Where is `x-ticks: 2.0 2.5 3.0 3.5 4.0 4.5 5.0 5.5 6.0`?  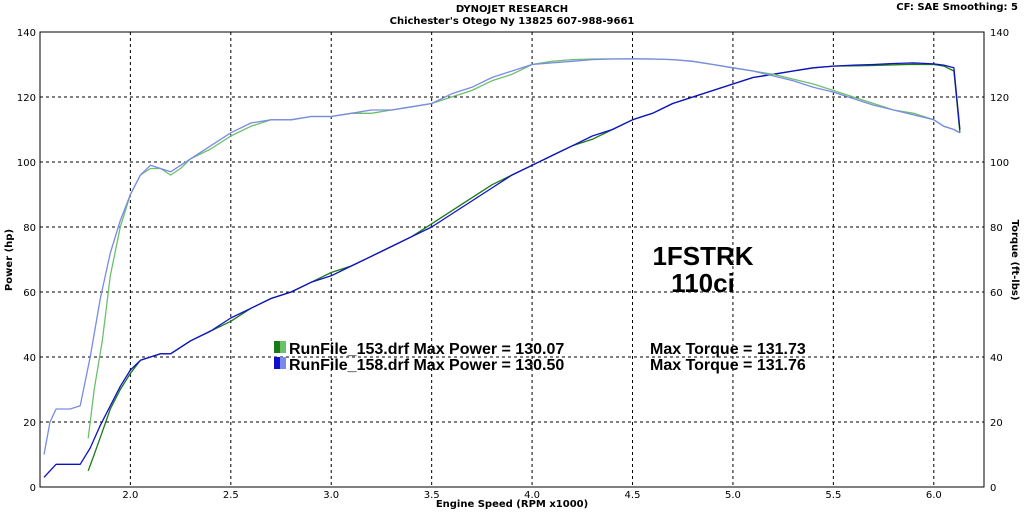
x-ticks: 2.0 2.5 3.0 3.5 4.0 4.5 5.0 5.5 6.0 is located at coordinates (531, 495).